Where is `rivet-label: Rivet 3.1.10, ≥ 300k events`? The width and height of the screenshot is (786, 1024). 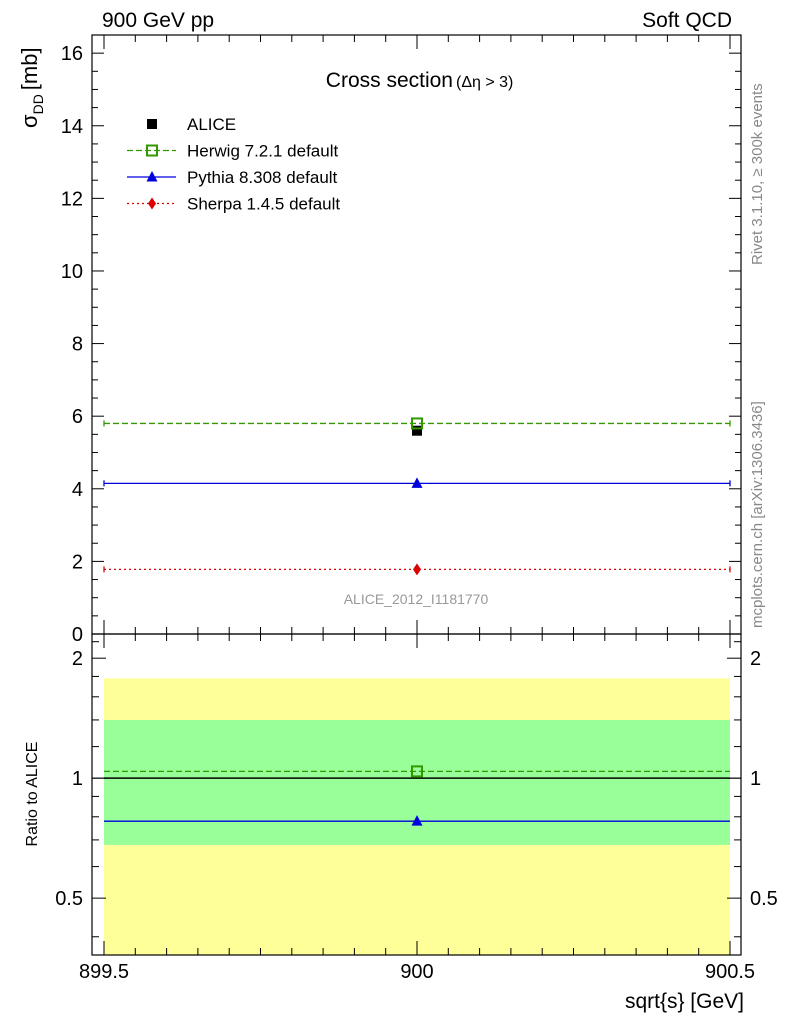
rivet-label: Rivet 3.1.10, ≥ 300k events is located at coordinates (757, 174).